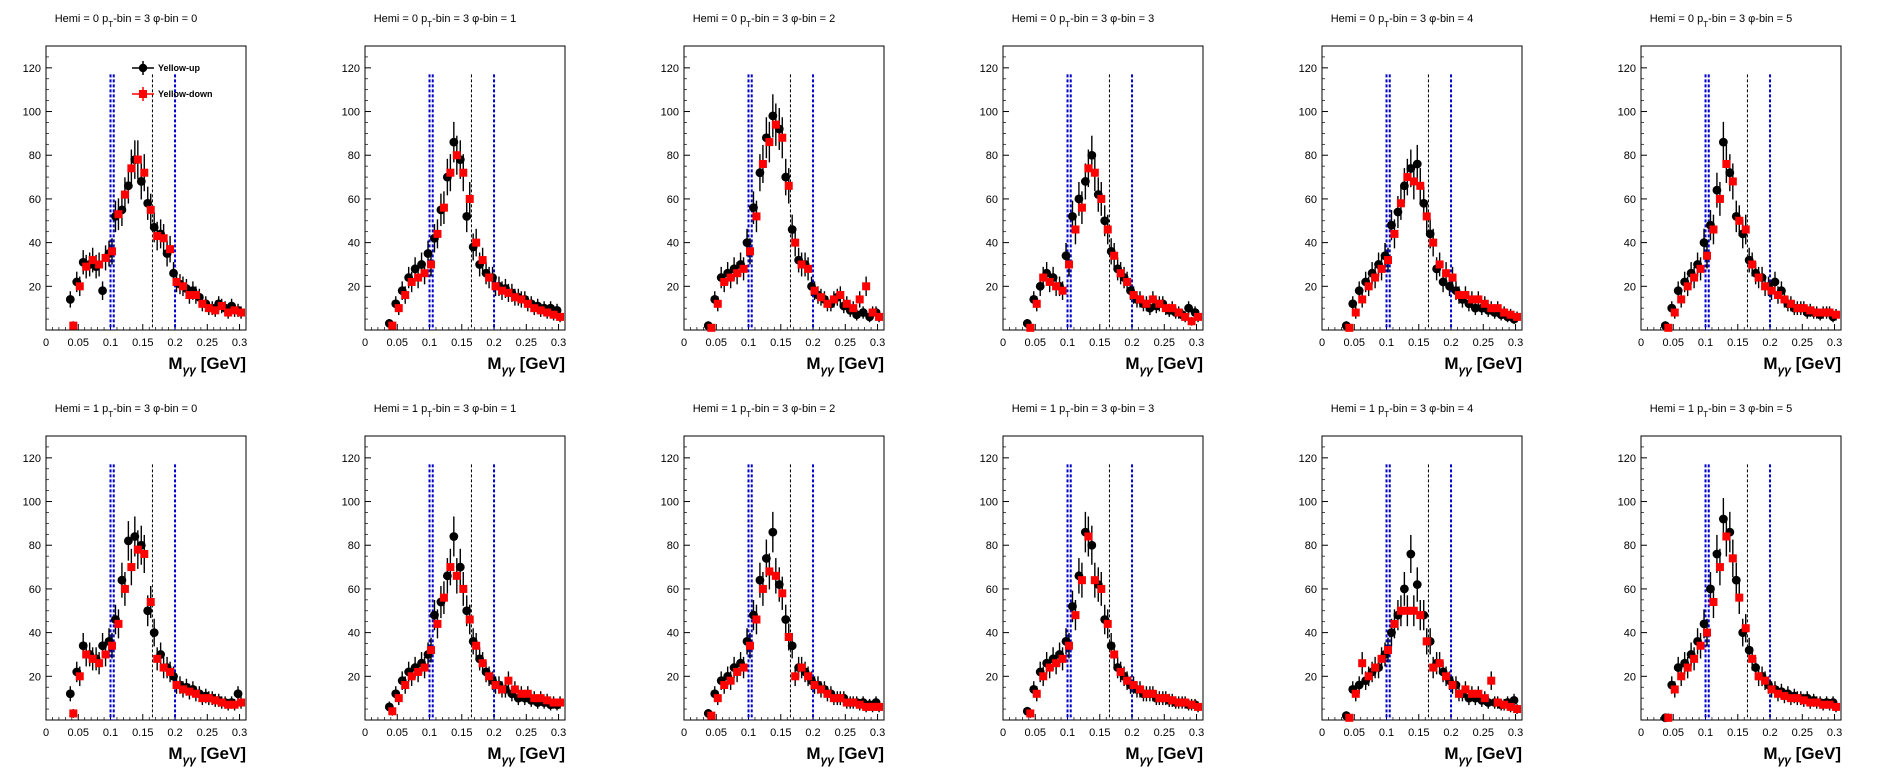 This screenshot has height=772, width=1896. Describe the element at coordinates (1630, 634) in the screenshot. I see `y-tick-label: 40` at that location.